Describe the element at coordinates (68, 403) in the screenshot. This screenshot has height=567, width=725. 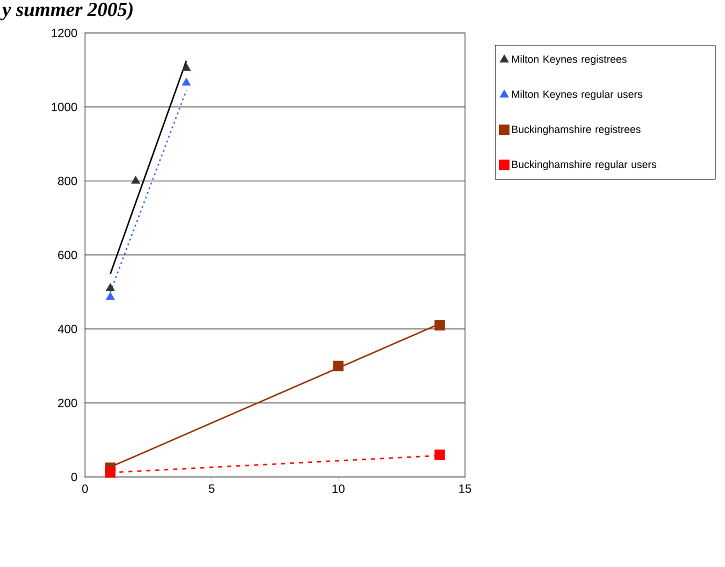
I see `y-tick-label: 200` at that location.